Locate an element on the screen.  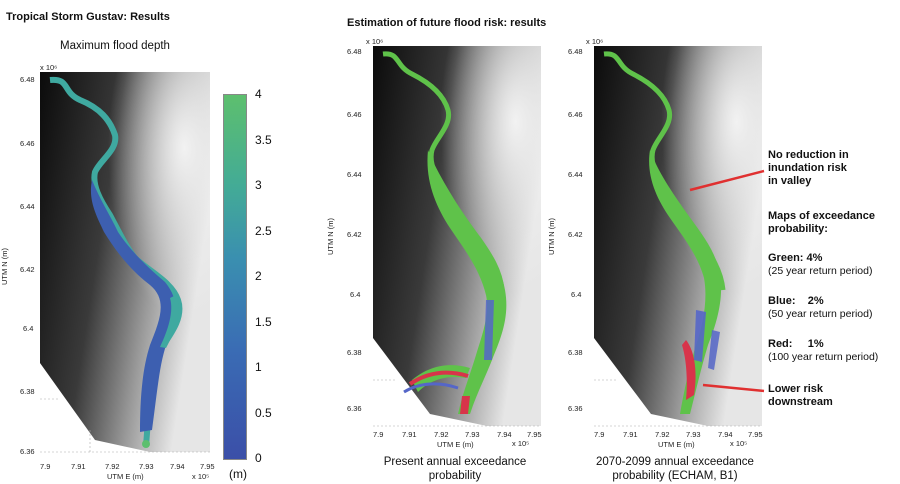
panel2-xtick: 7.95 is located at coordinates (534, 434).